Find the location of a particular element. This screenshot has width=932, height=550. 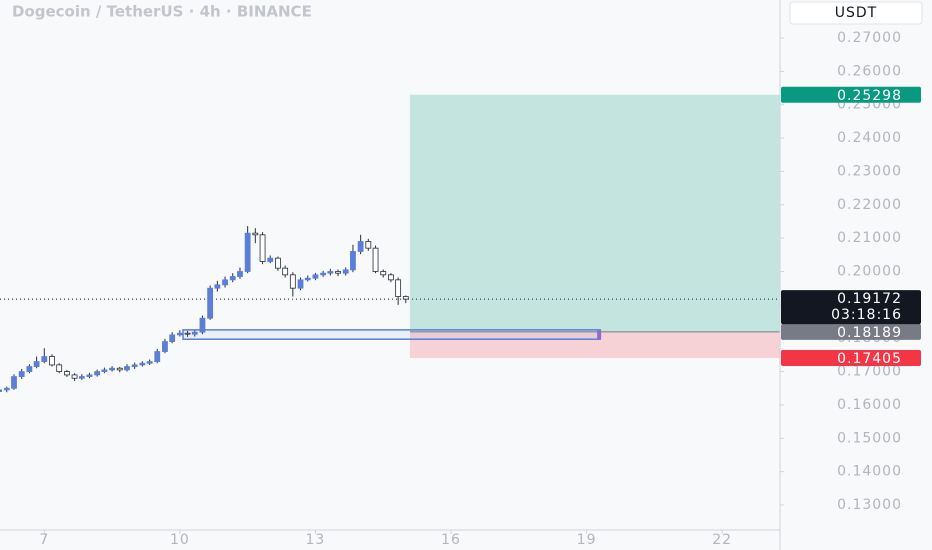

y-tick-label: 0.24000 is located at coordinates (869, 138).